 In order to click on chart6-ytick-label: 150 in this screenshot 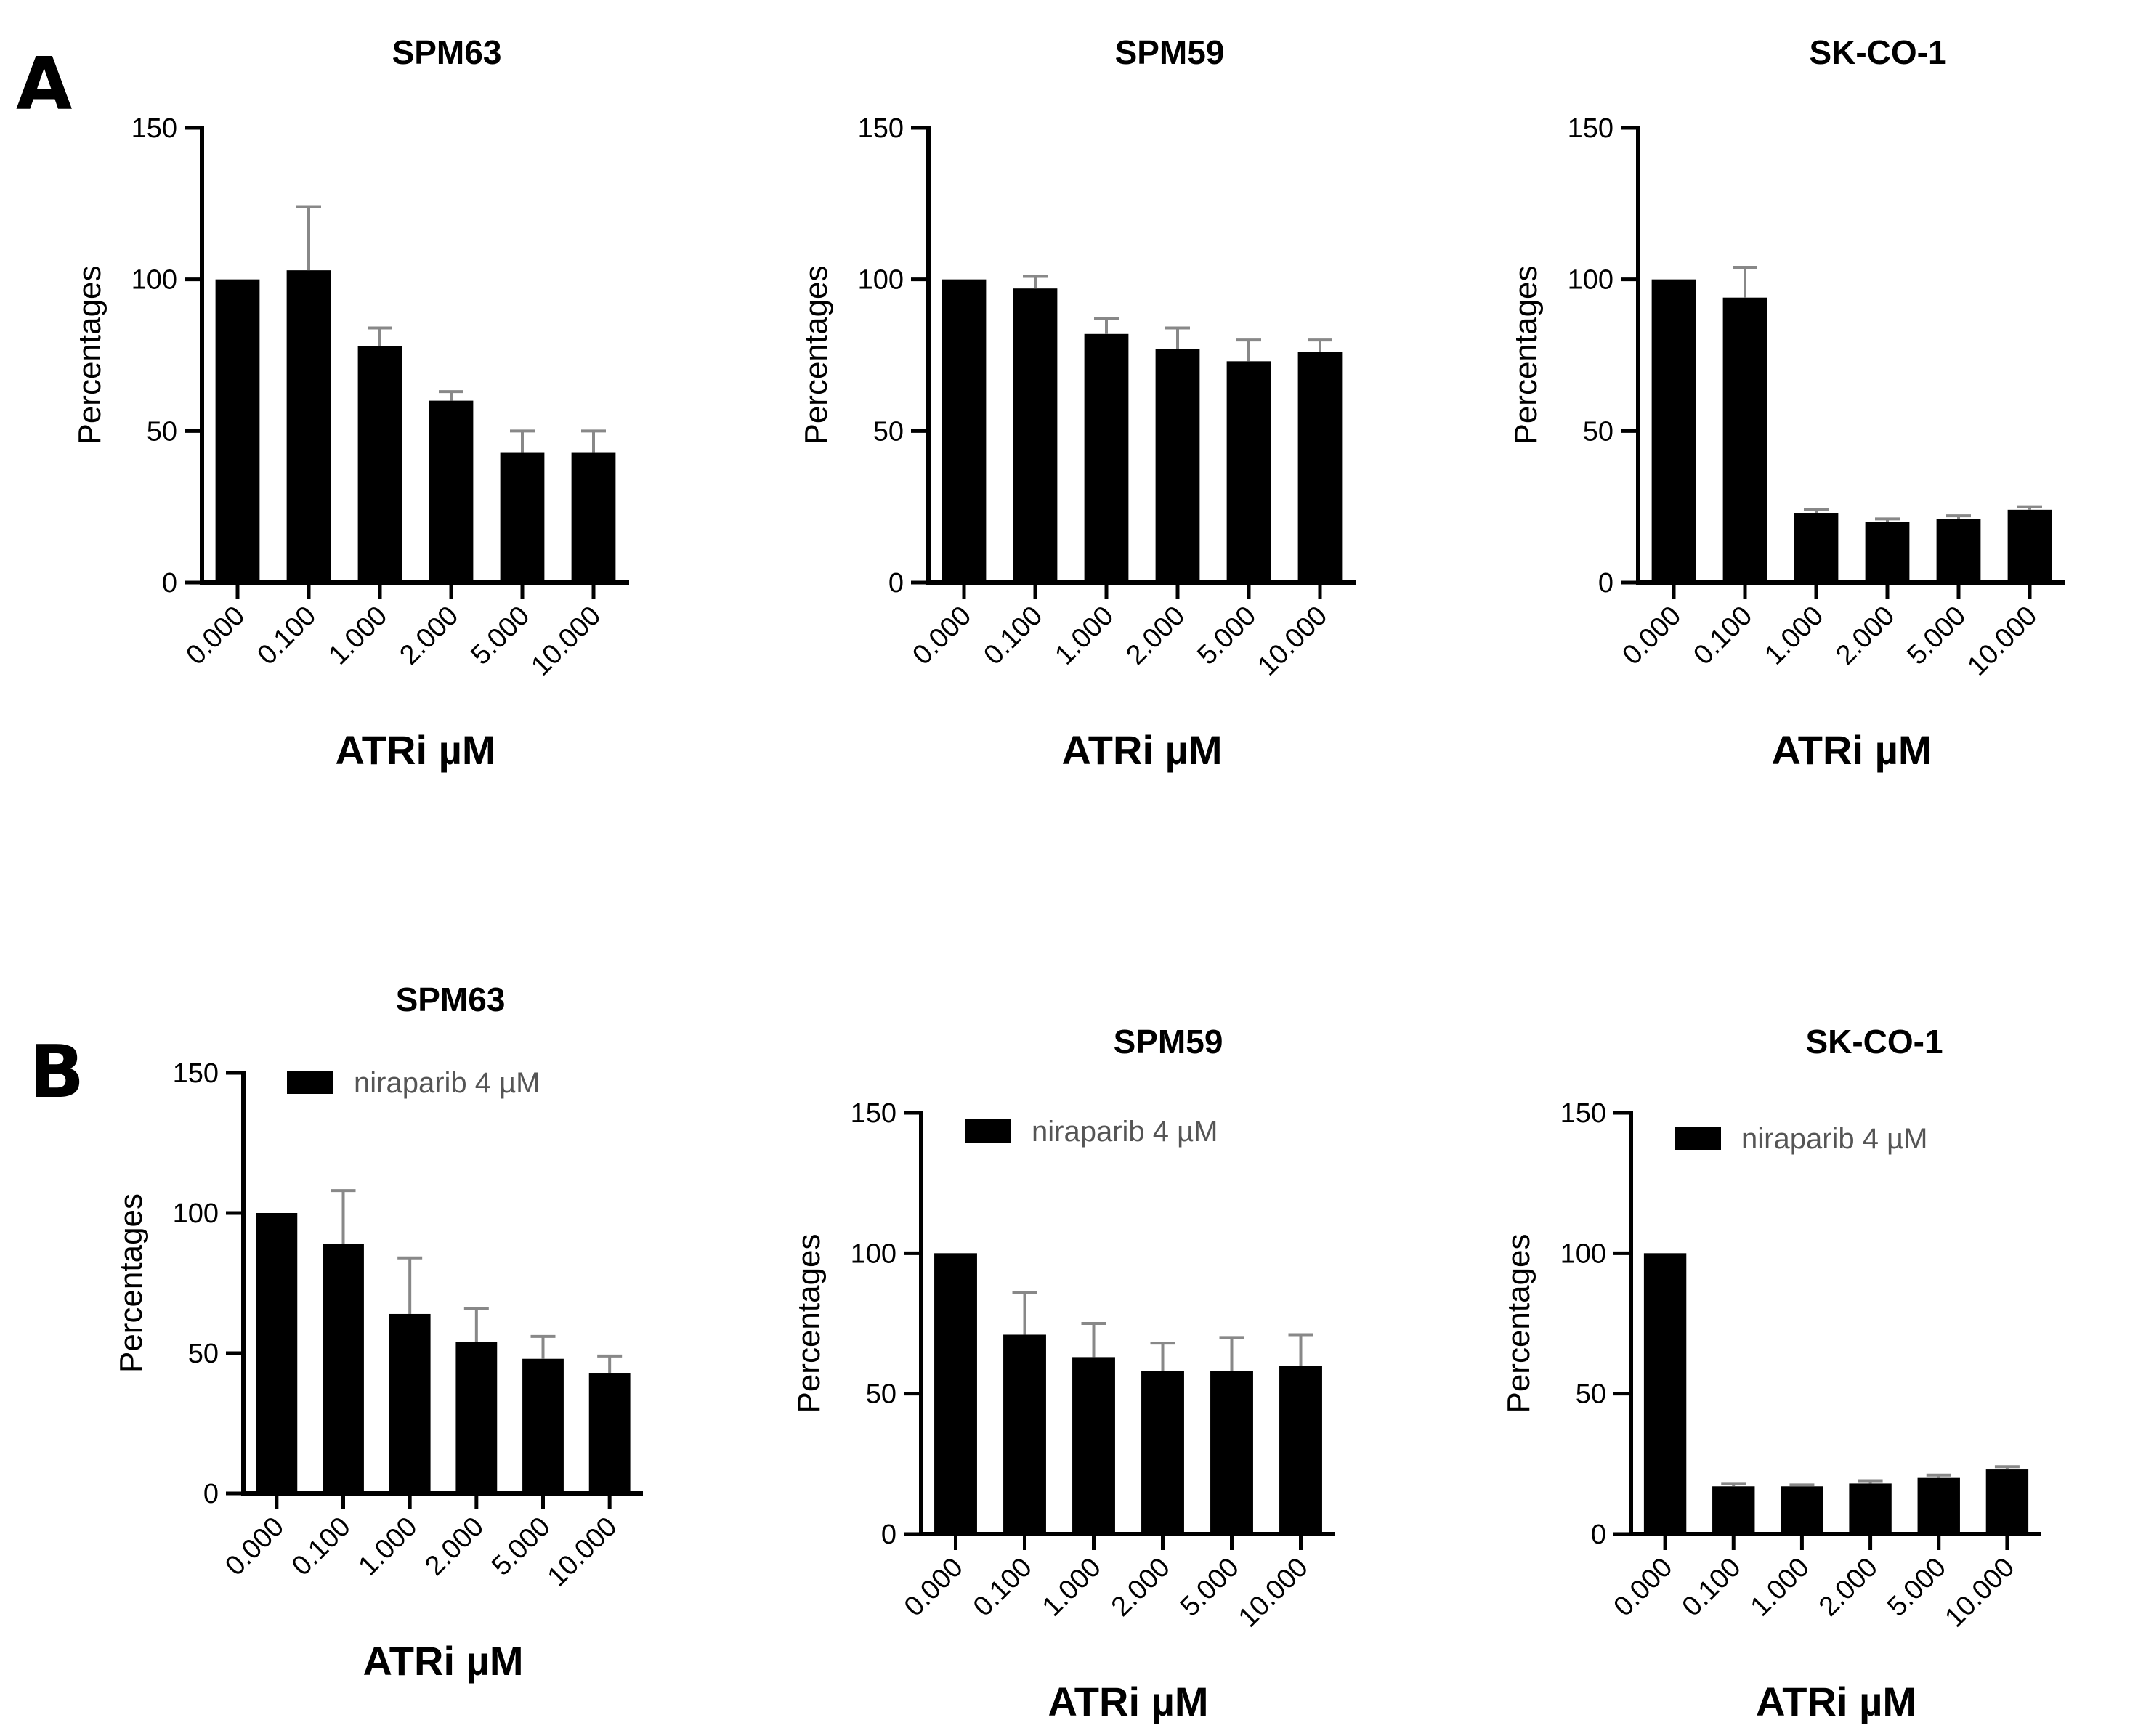, I will do `click(1583, 1113)`.